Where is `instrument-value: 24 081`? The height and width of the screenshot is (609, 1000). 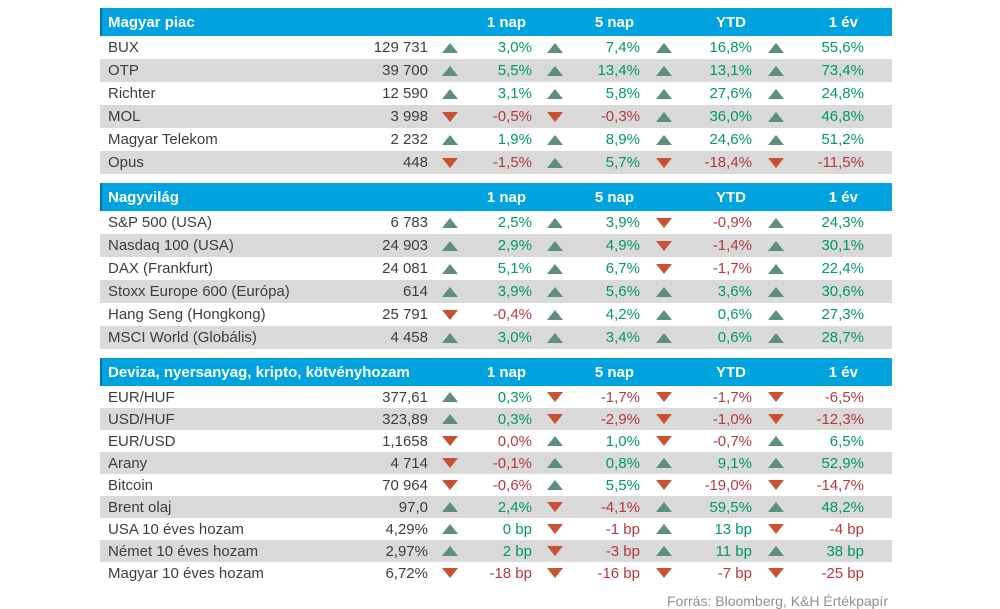
instrument-value: 24 081 is located at coordinates (405, 268).